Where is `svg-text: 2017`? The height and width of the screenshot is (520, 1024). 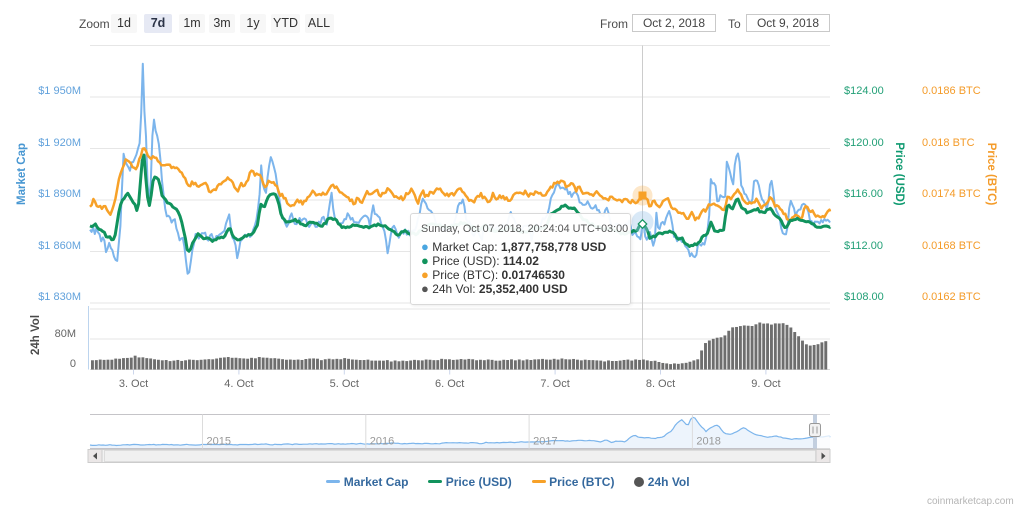
svg-text: 2017 is located at coordinates (545, 442).